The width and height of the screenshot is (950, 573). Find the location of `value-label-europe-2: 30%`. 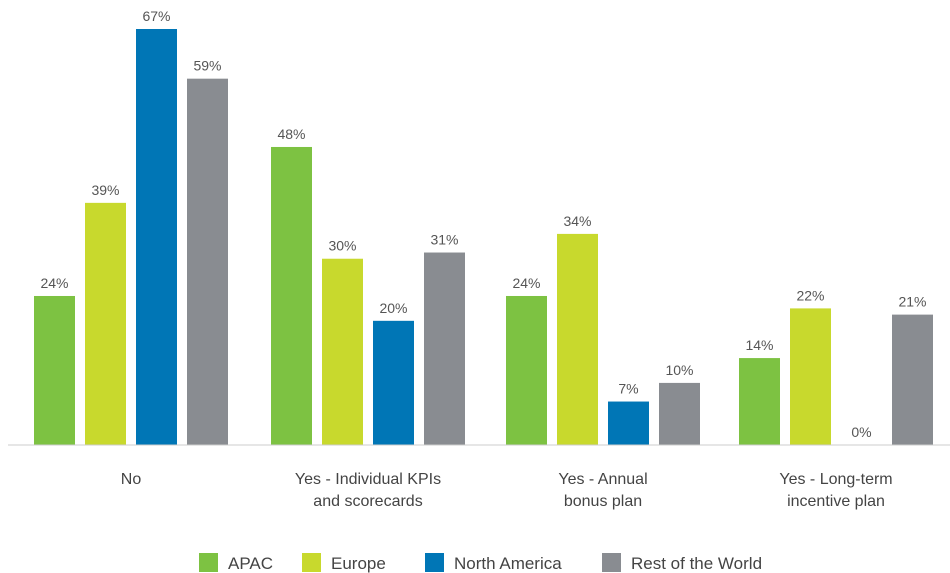

value-label-europe-2: 30% is located at coordinates (342, 246).